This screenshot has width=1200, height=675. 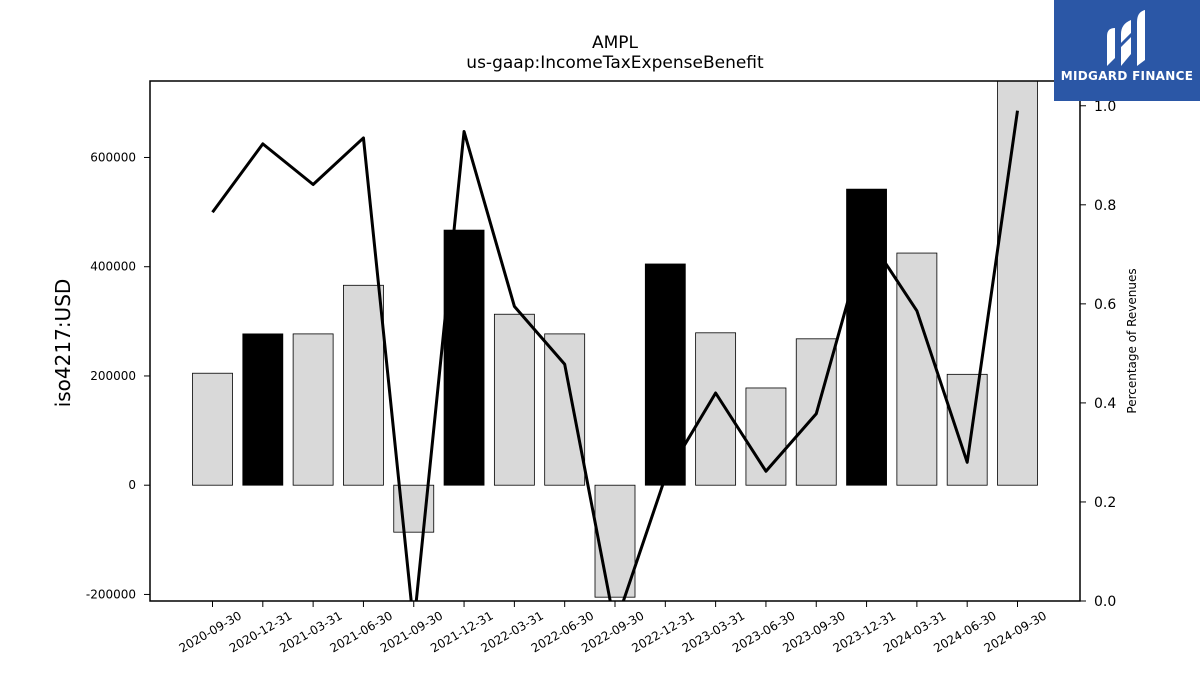 What do you see at coordinates (1098, 354) in the screenshot?
I see `y2-axis-ticks: 0.0 0.2 0.4 0.6 0.8 1.0` at bounding box center [1098, 354].